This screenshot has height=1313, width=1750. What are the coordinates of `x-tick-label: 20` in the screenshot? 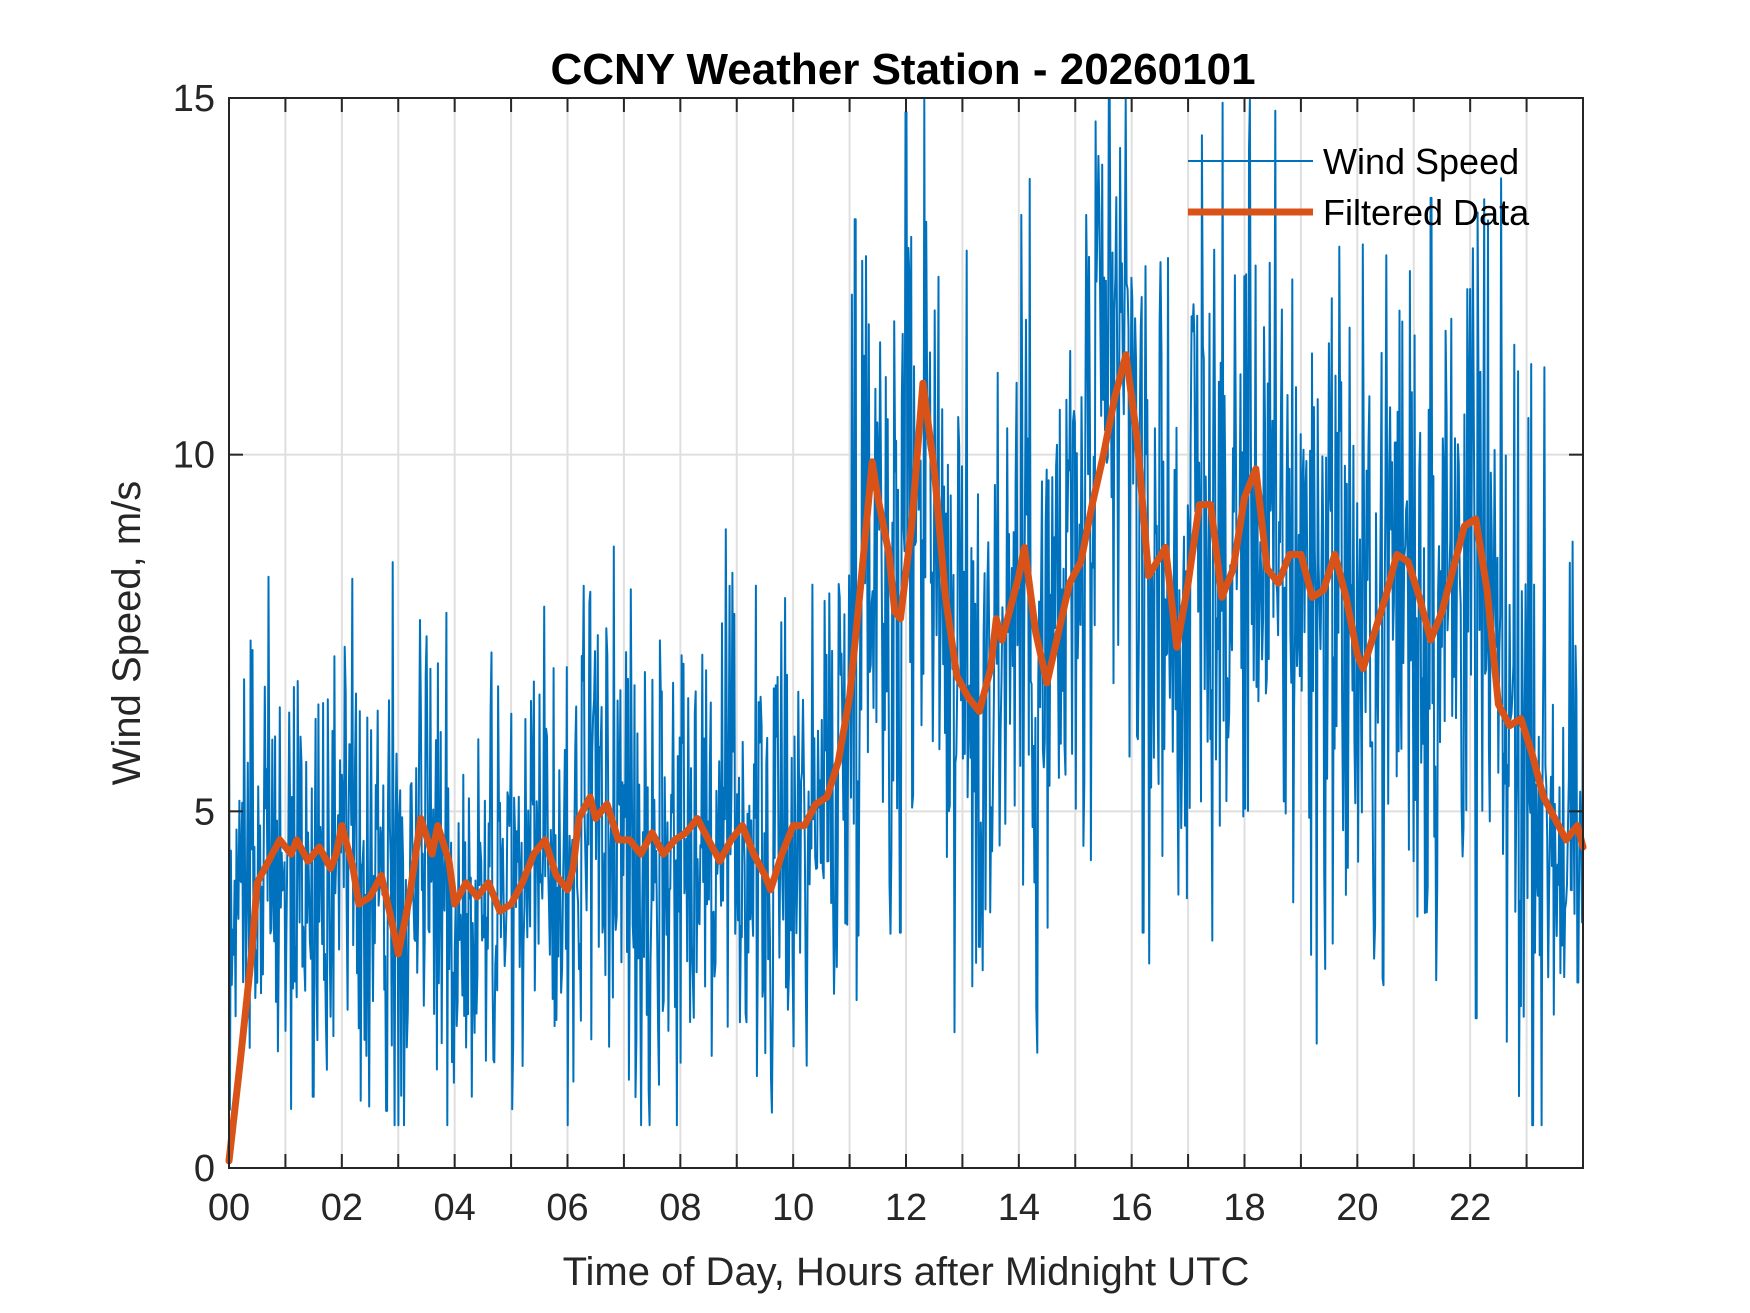 It's located at (1357, 1208).